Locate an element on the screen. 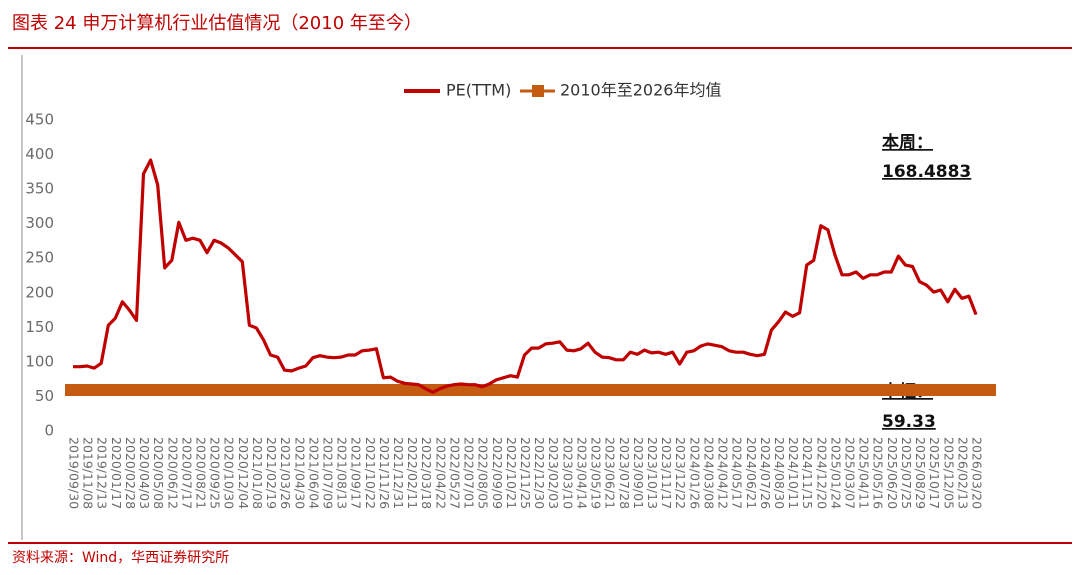  x-tick-label: 2022/03/18 is located at coordinates (426, 473).